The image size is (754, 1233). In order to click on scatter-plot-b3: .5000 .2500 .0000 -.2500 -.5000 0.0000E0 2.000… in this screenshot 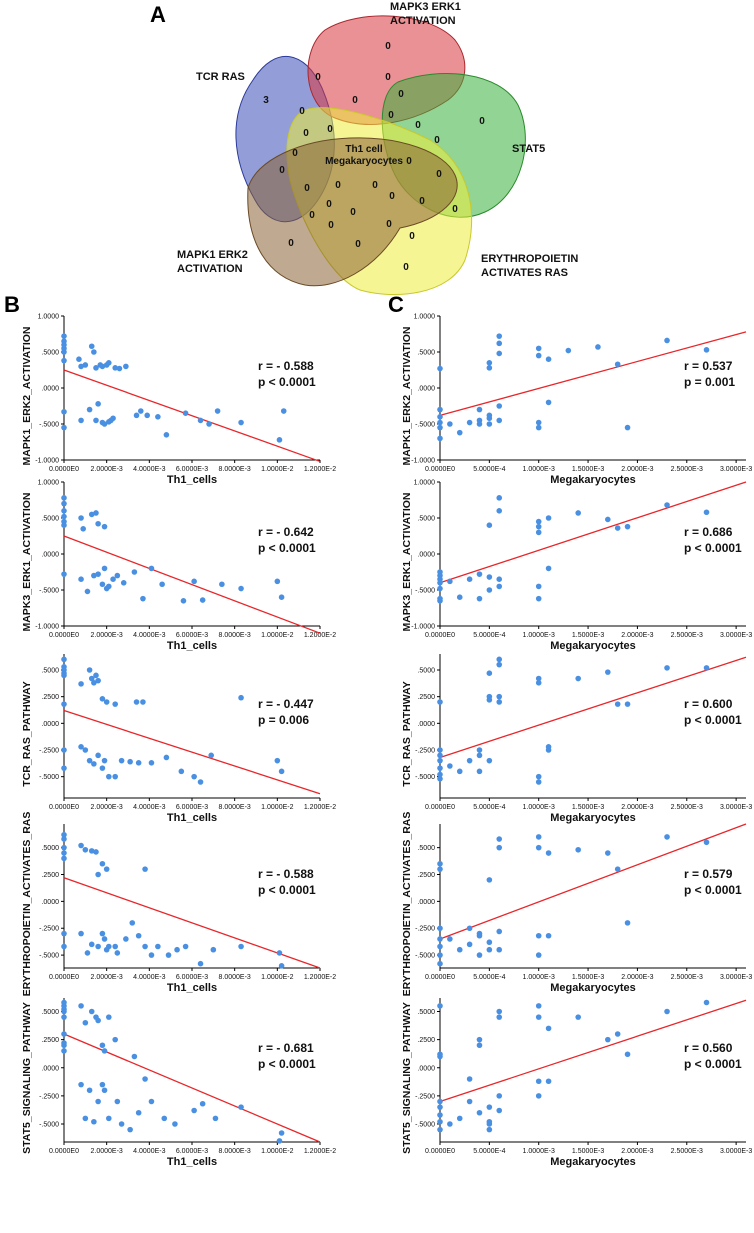, I will do `click(178, 739)`.